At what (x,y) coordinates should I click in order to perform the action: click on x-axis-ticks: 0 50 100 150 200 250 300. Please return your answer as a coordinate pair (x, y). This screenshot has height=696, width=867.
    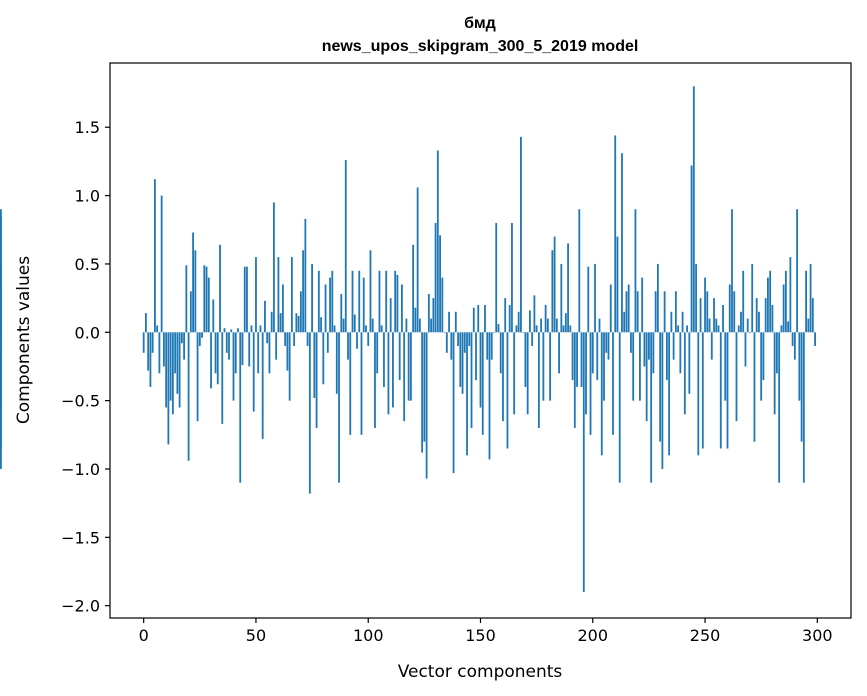
    Looking at the image, I should click on (486, 631).